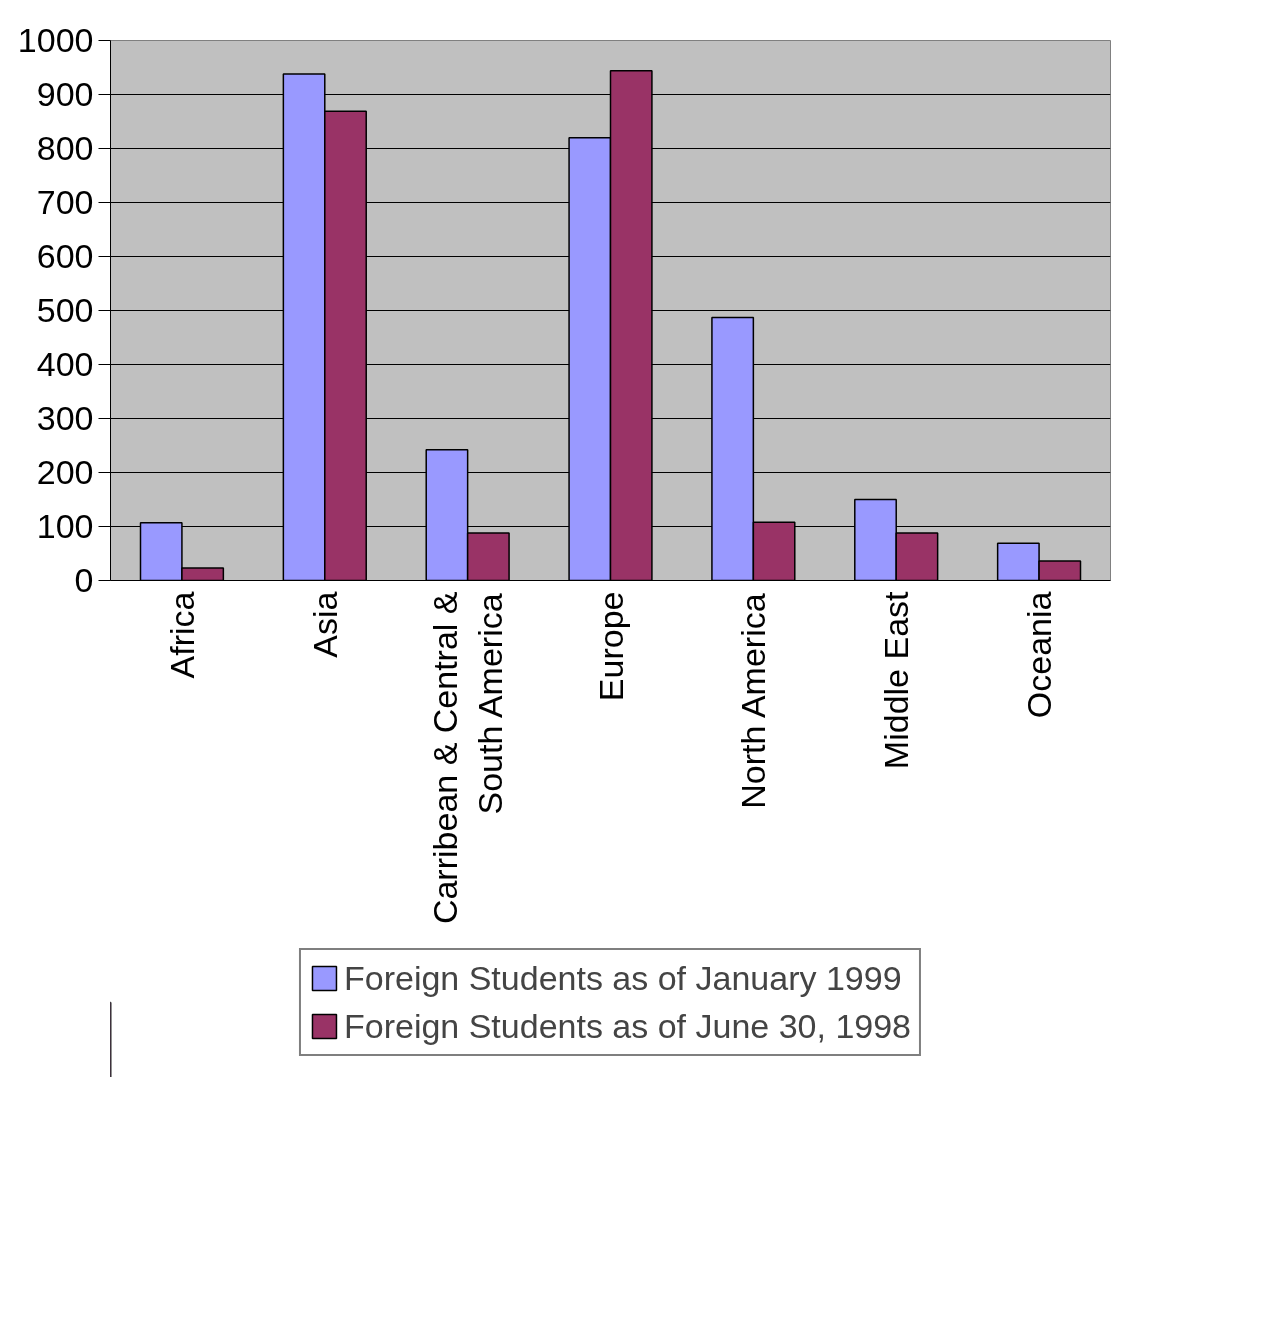  Describe the element at coordinates (84, 580) in the screenshot. I see `y-tick-label: 0` at that location.